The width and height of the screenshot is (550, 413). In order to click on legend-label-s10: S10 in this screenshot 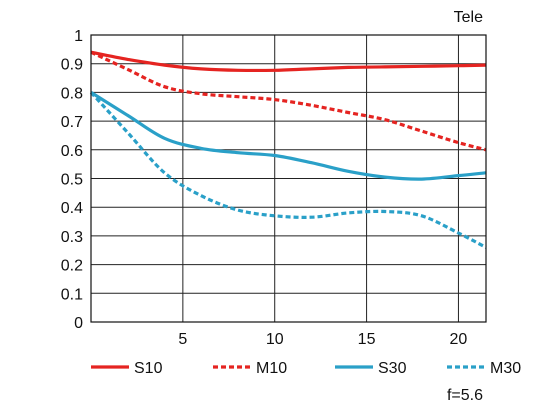, I will do `click(148, 368)`.